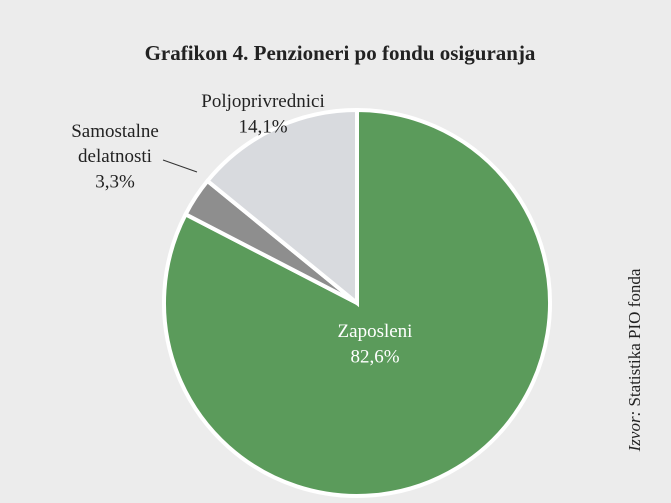 The image size is (671, 503). Describe the element at coordinates (180, 166) in the screenshot. I see `leader-line` at that location.